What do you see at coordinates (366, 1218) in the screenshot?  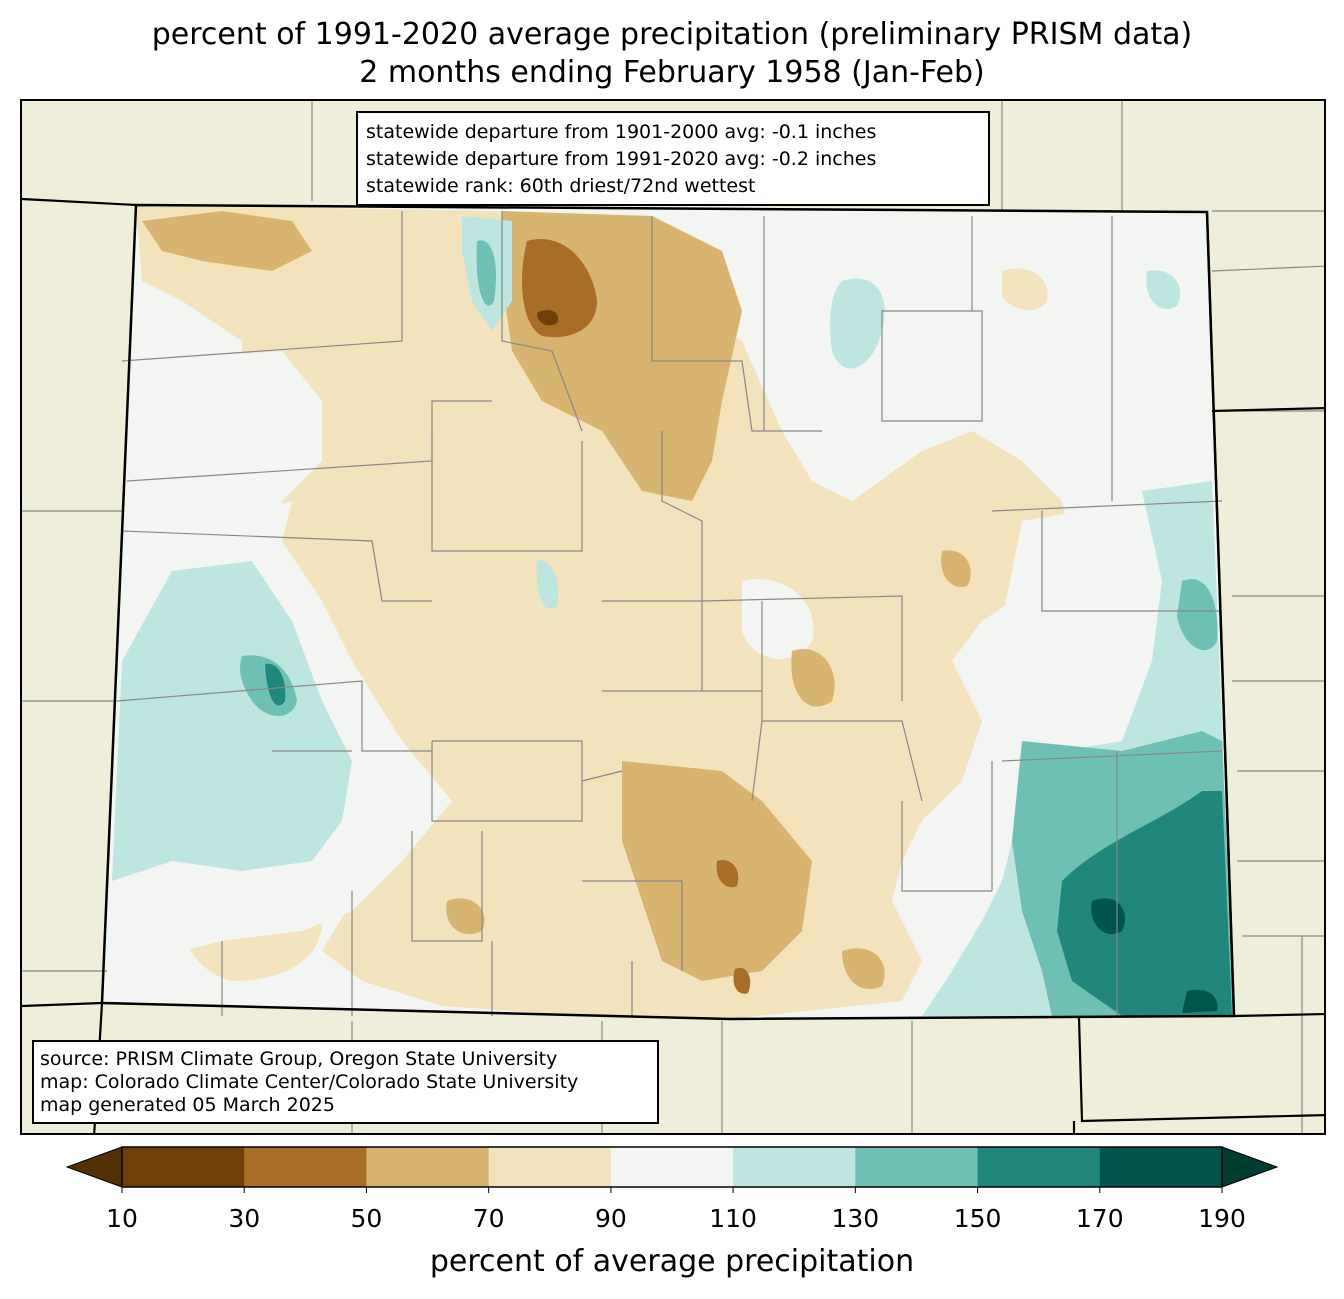 I see `colorbar-tick-label: 50` at bounding box center [366, 1218].